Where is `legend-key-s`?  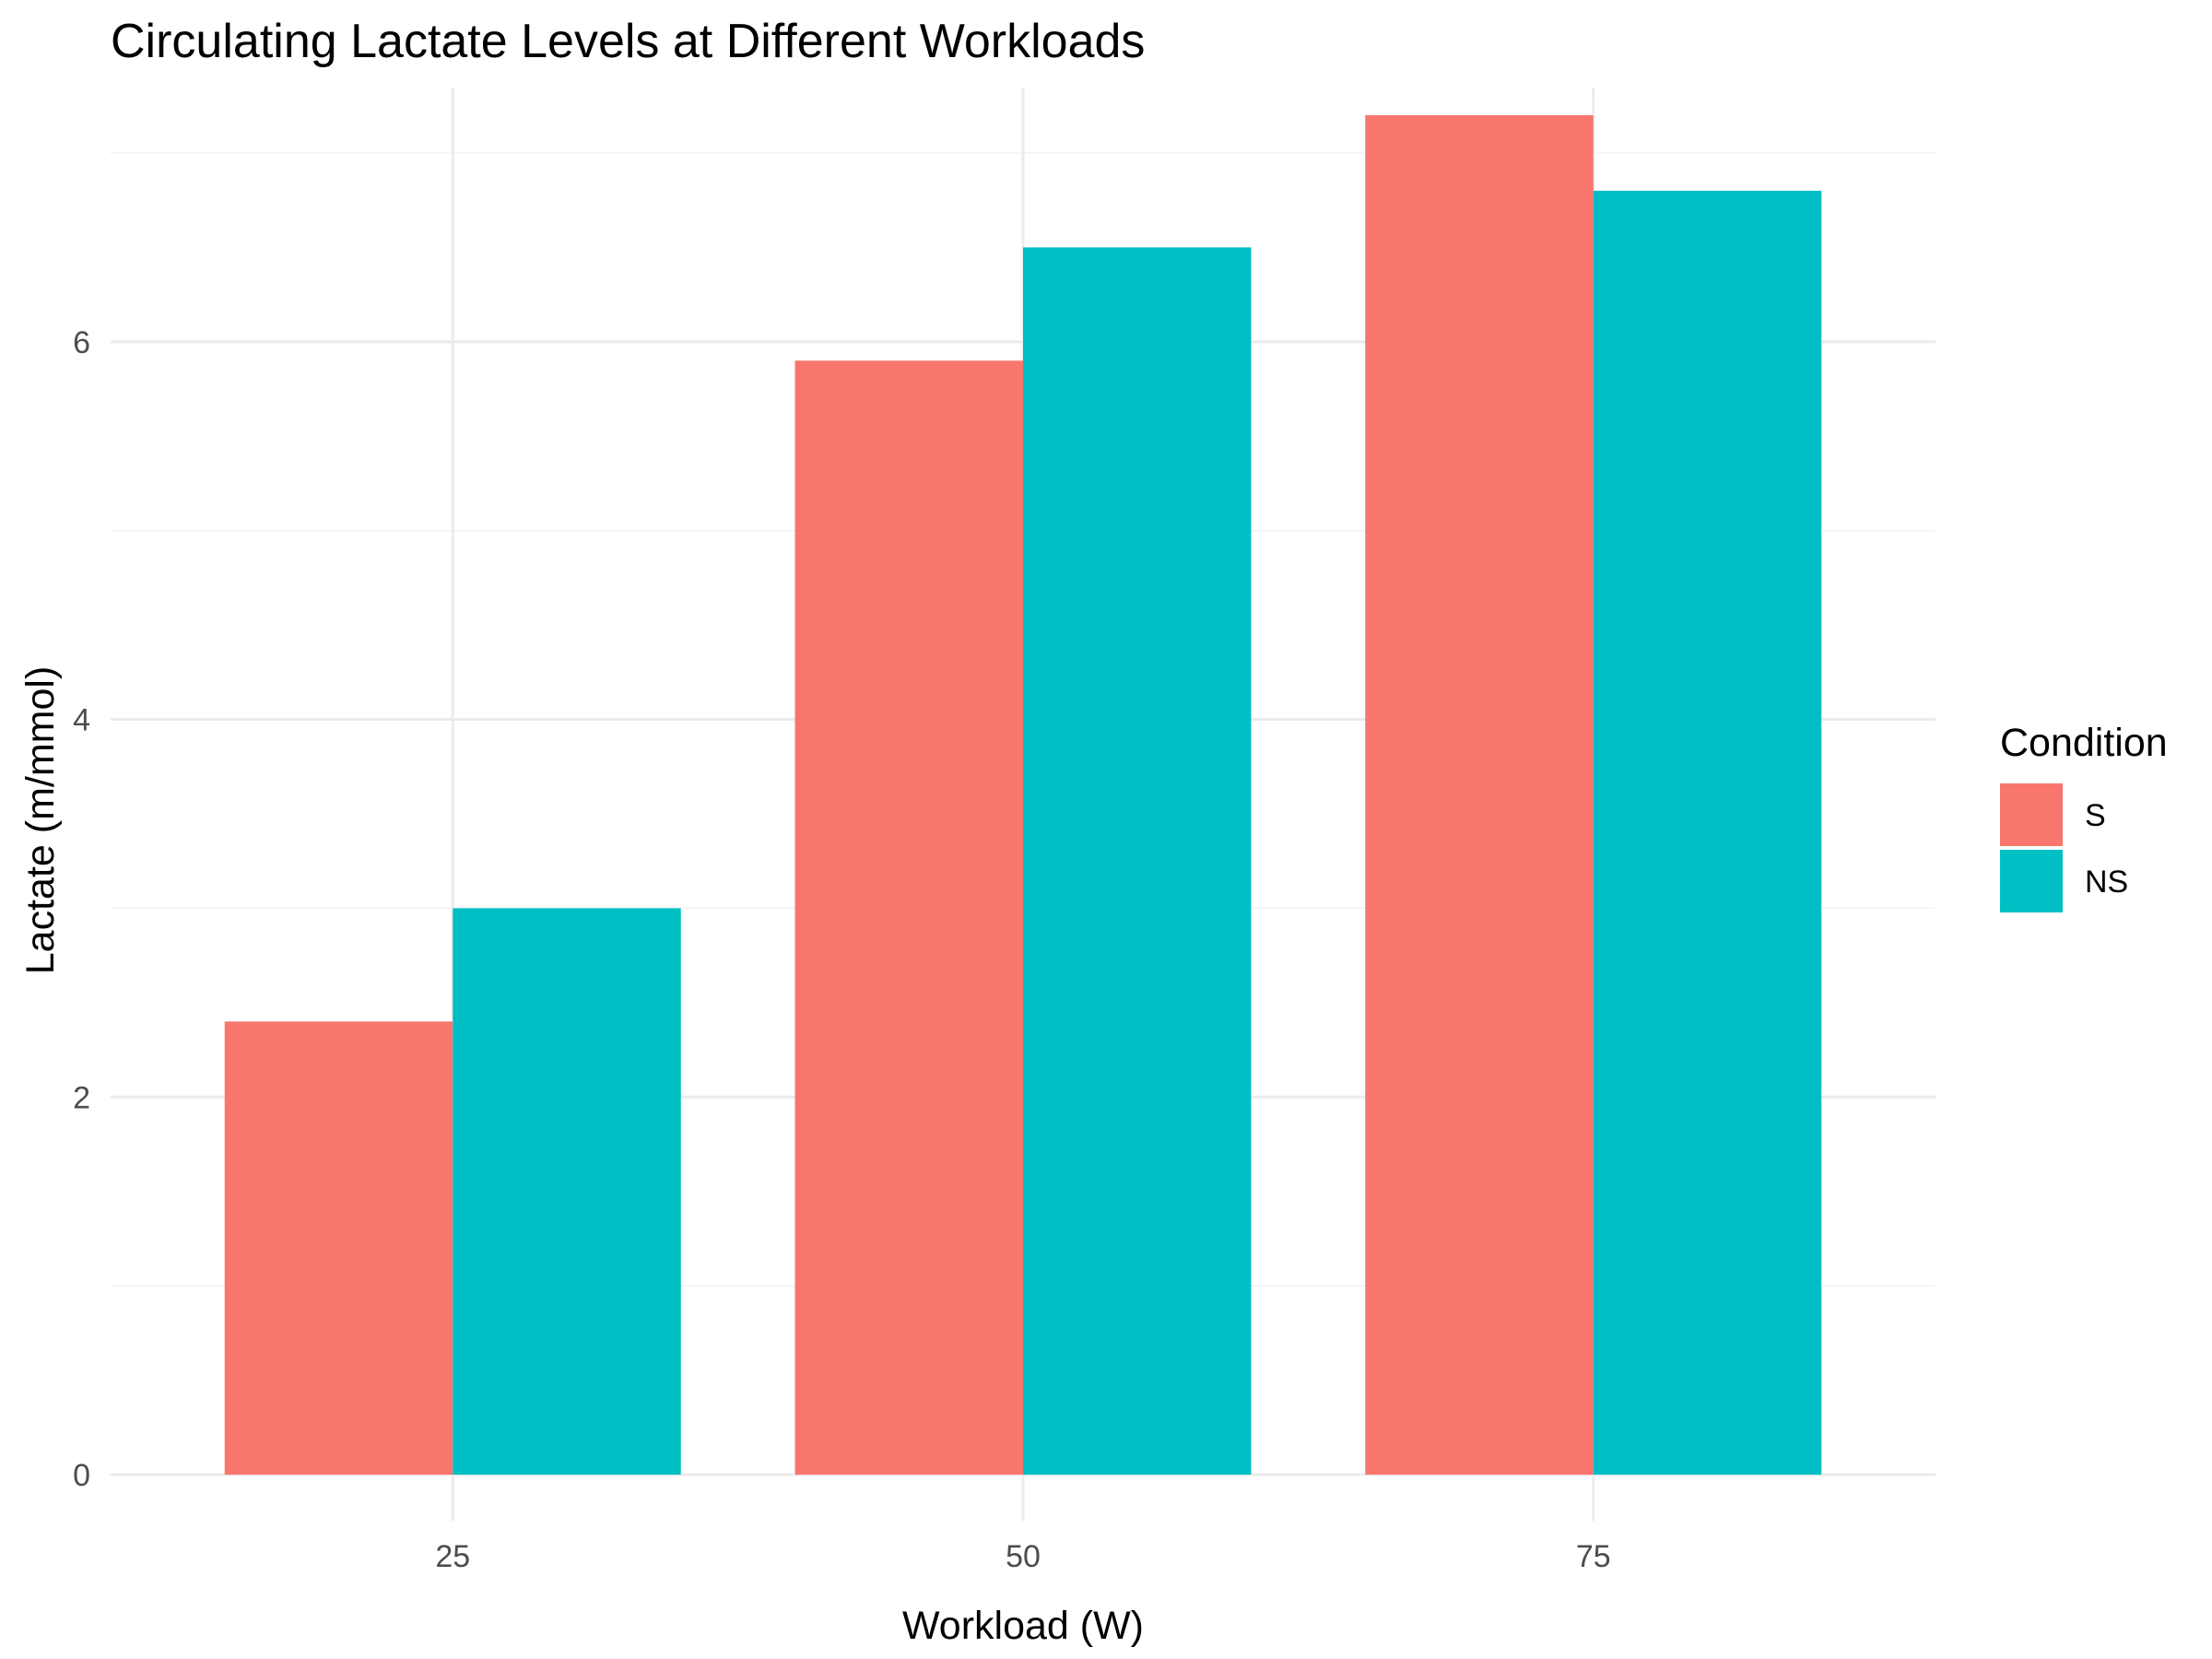
legend-key-s is located at coordinates (2031, 814).